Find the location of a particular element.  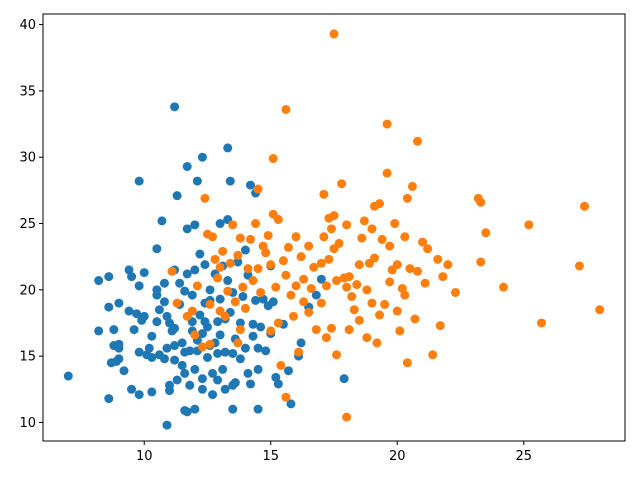

y-tick-label: 20 is located at coordinates (27, 290).